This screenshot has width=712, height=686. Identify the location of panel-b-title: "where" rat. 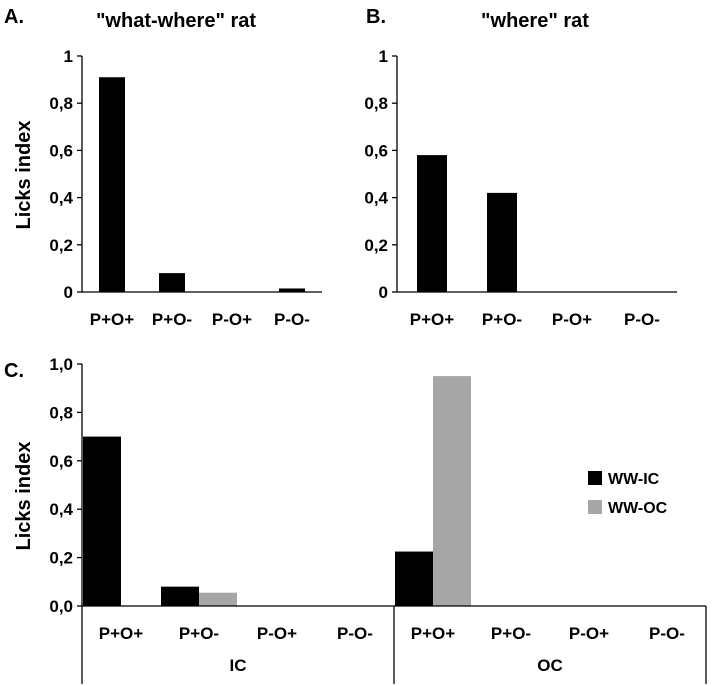
(535, 21).